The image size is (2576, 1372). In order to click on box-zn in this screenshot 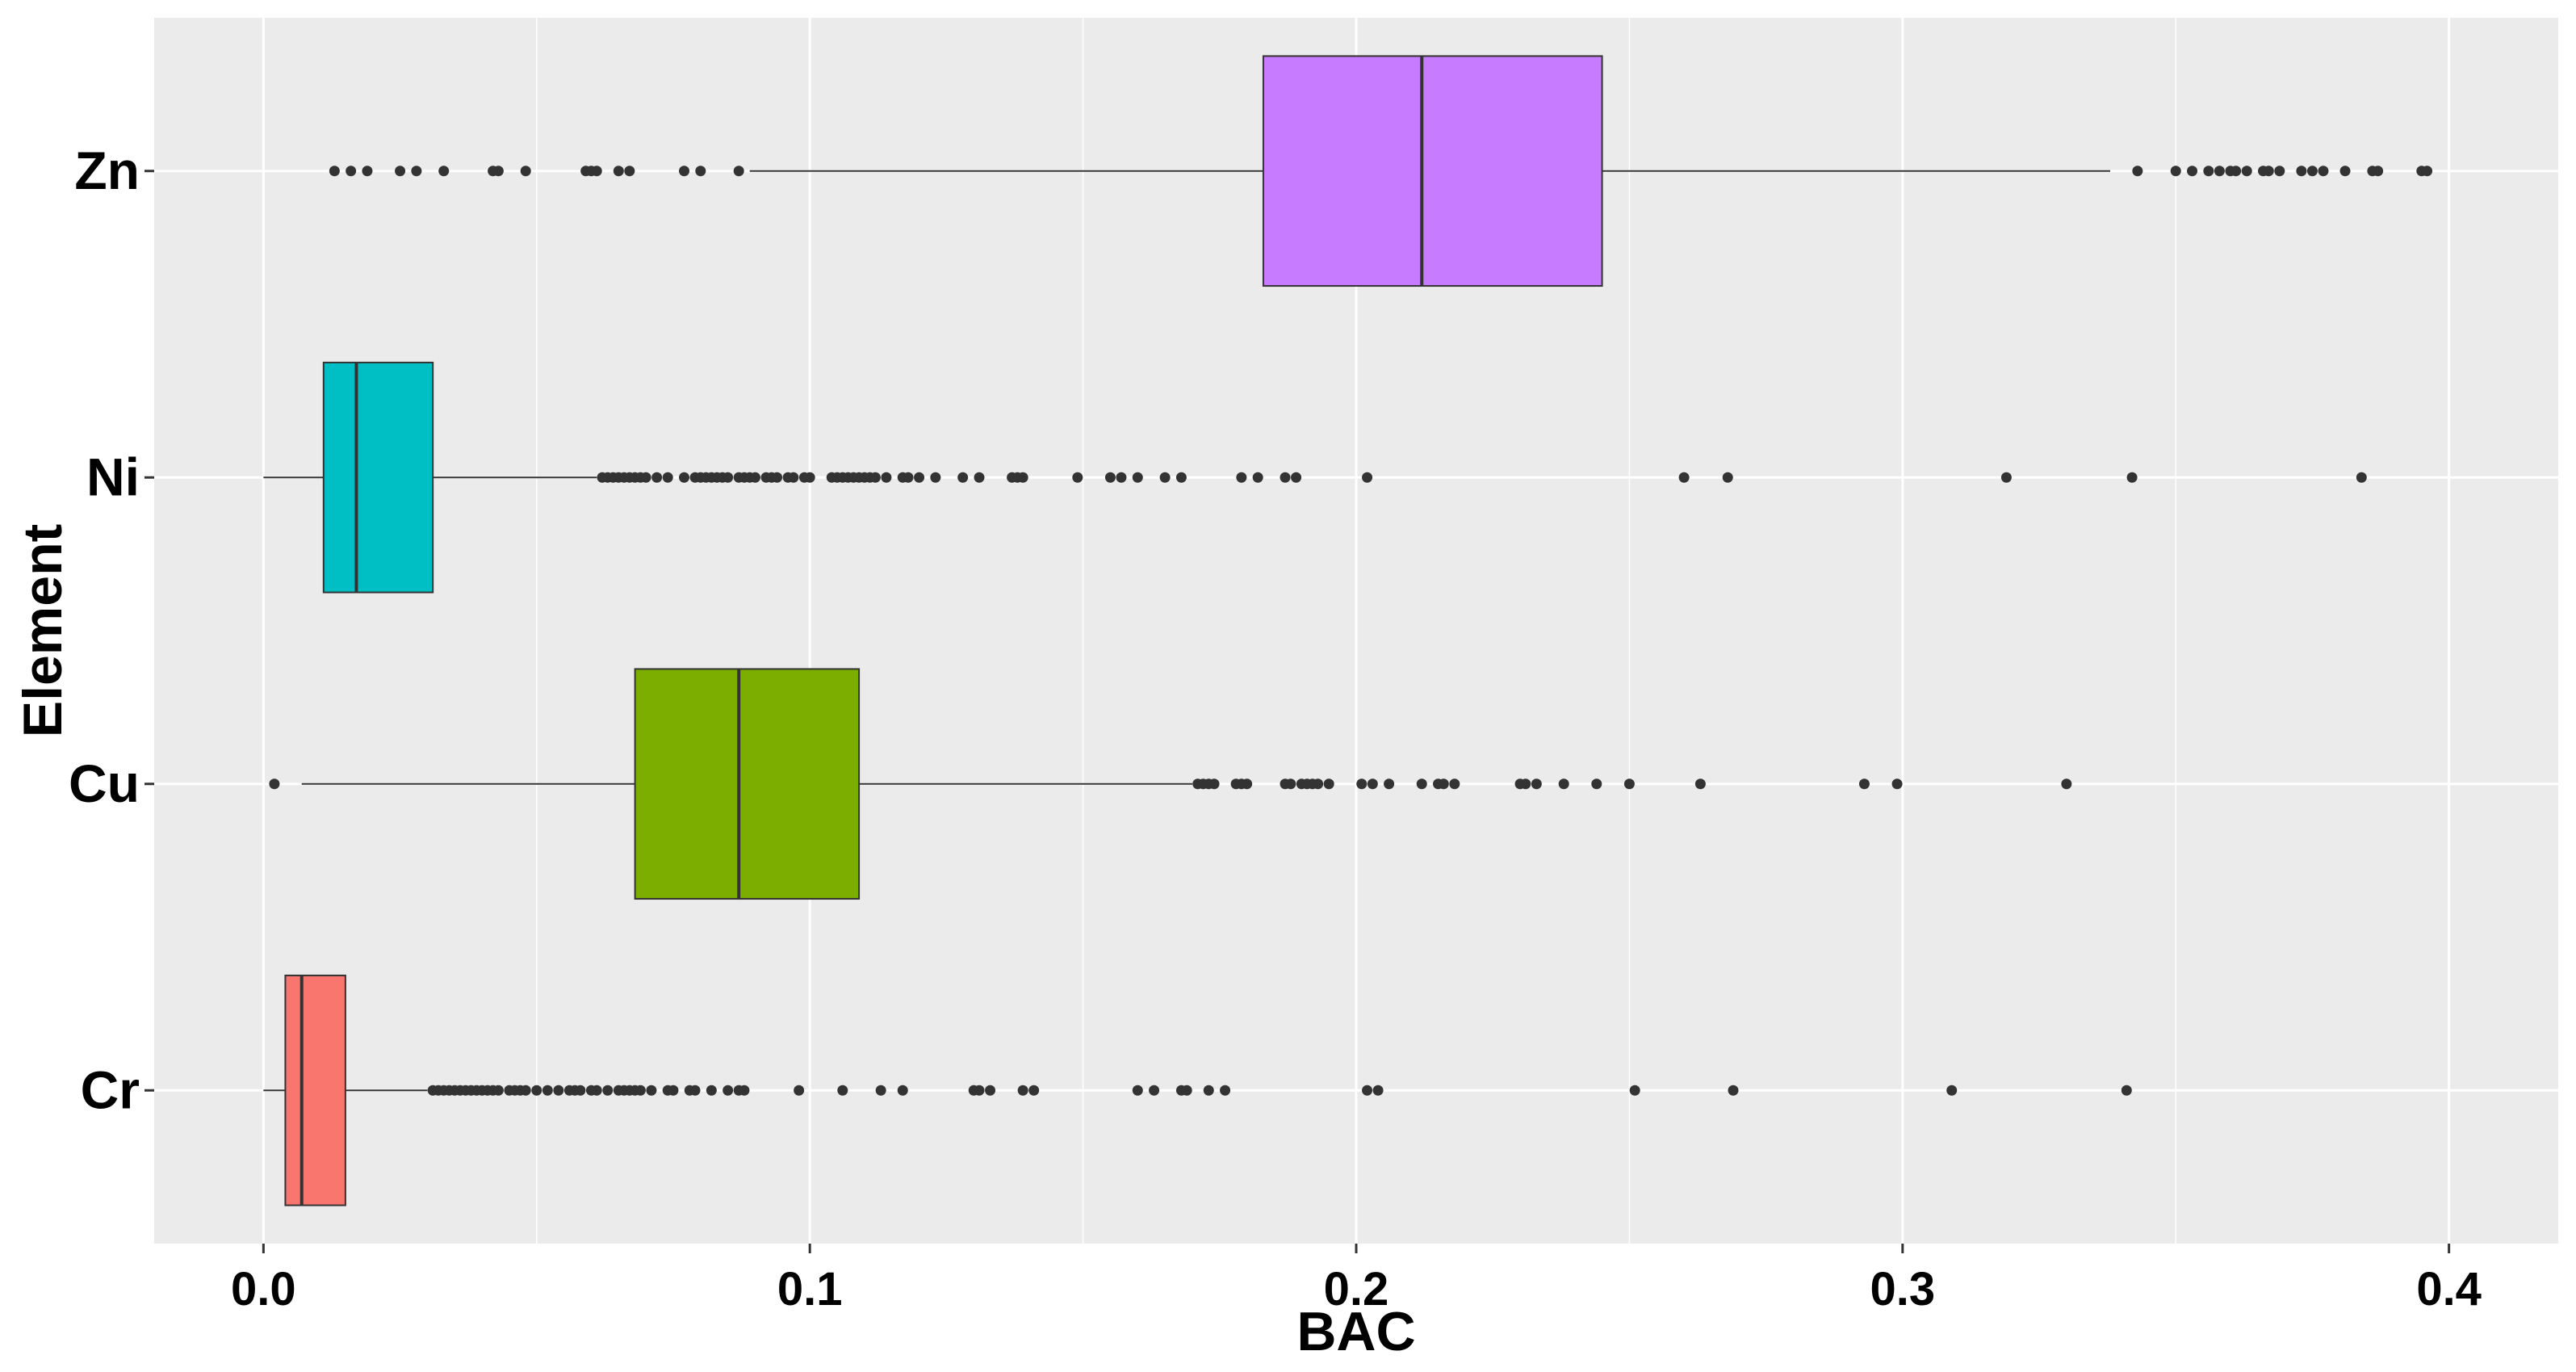, I will do `click(1433, 171)`.